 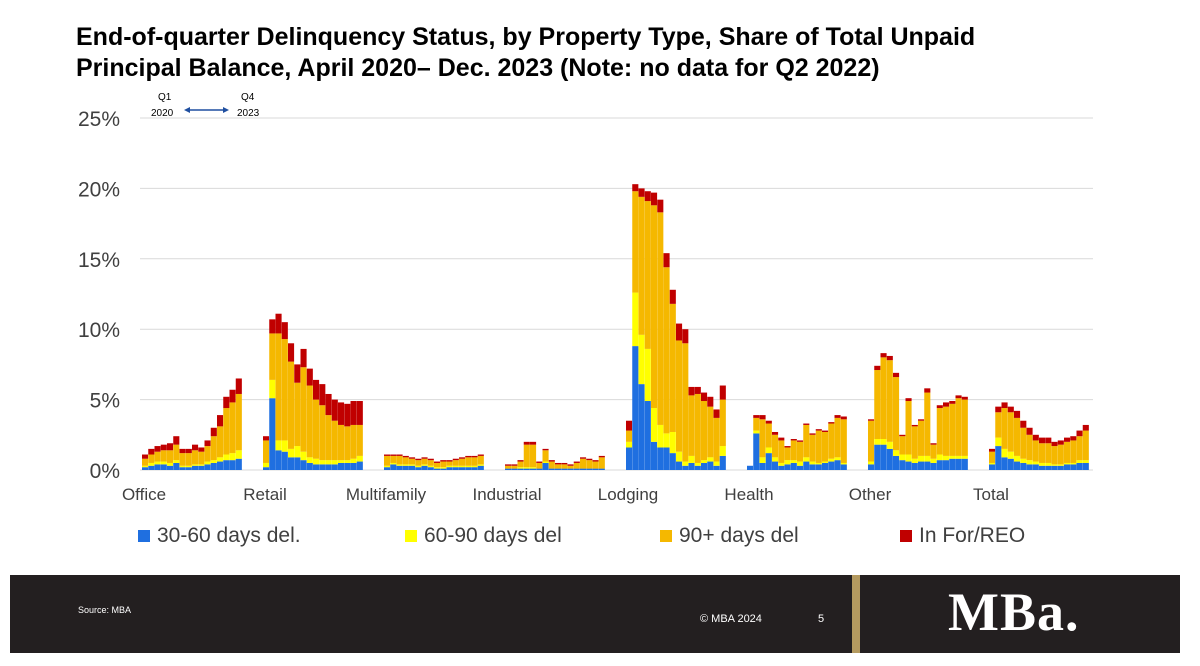 What do you see at coordinates (483, 536) in the screenshot?
I see `legend-item: 60-90 days del` at bounding box center [483, 536].